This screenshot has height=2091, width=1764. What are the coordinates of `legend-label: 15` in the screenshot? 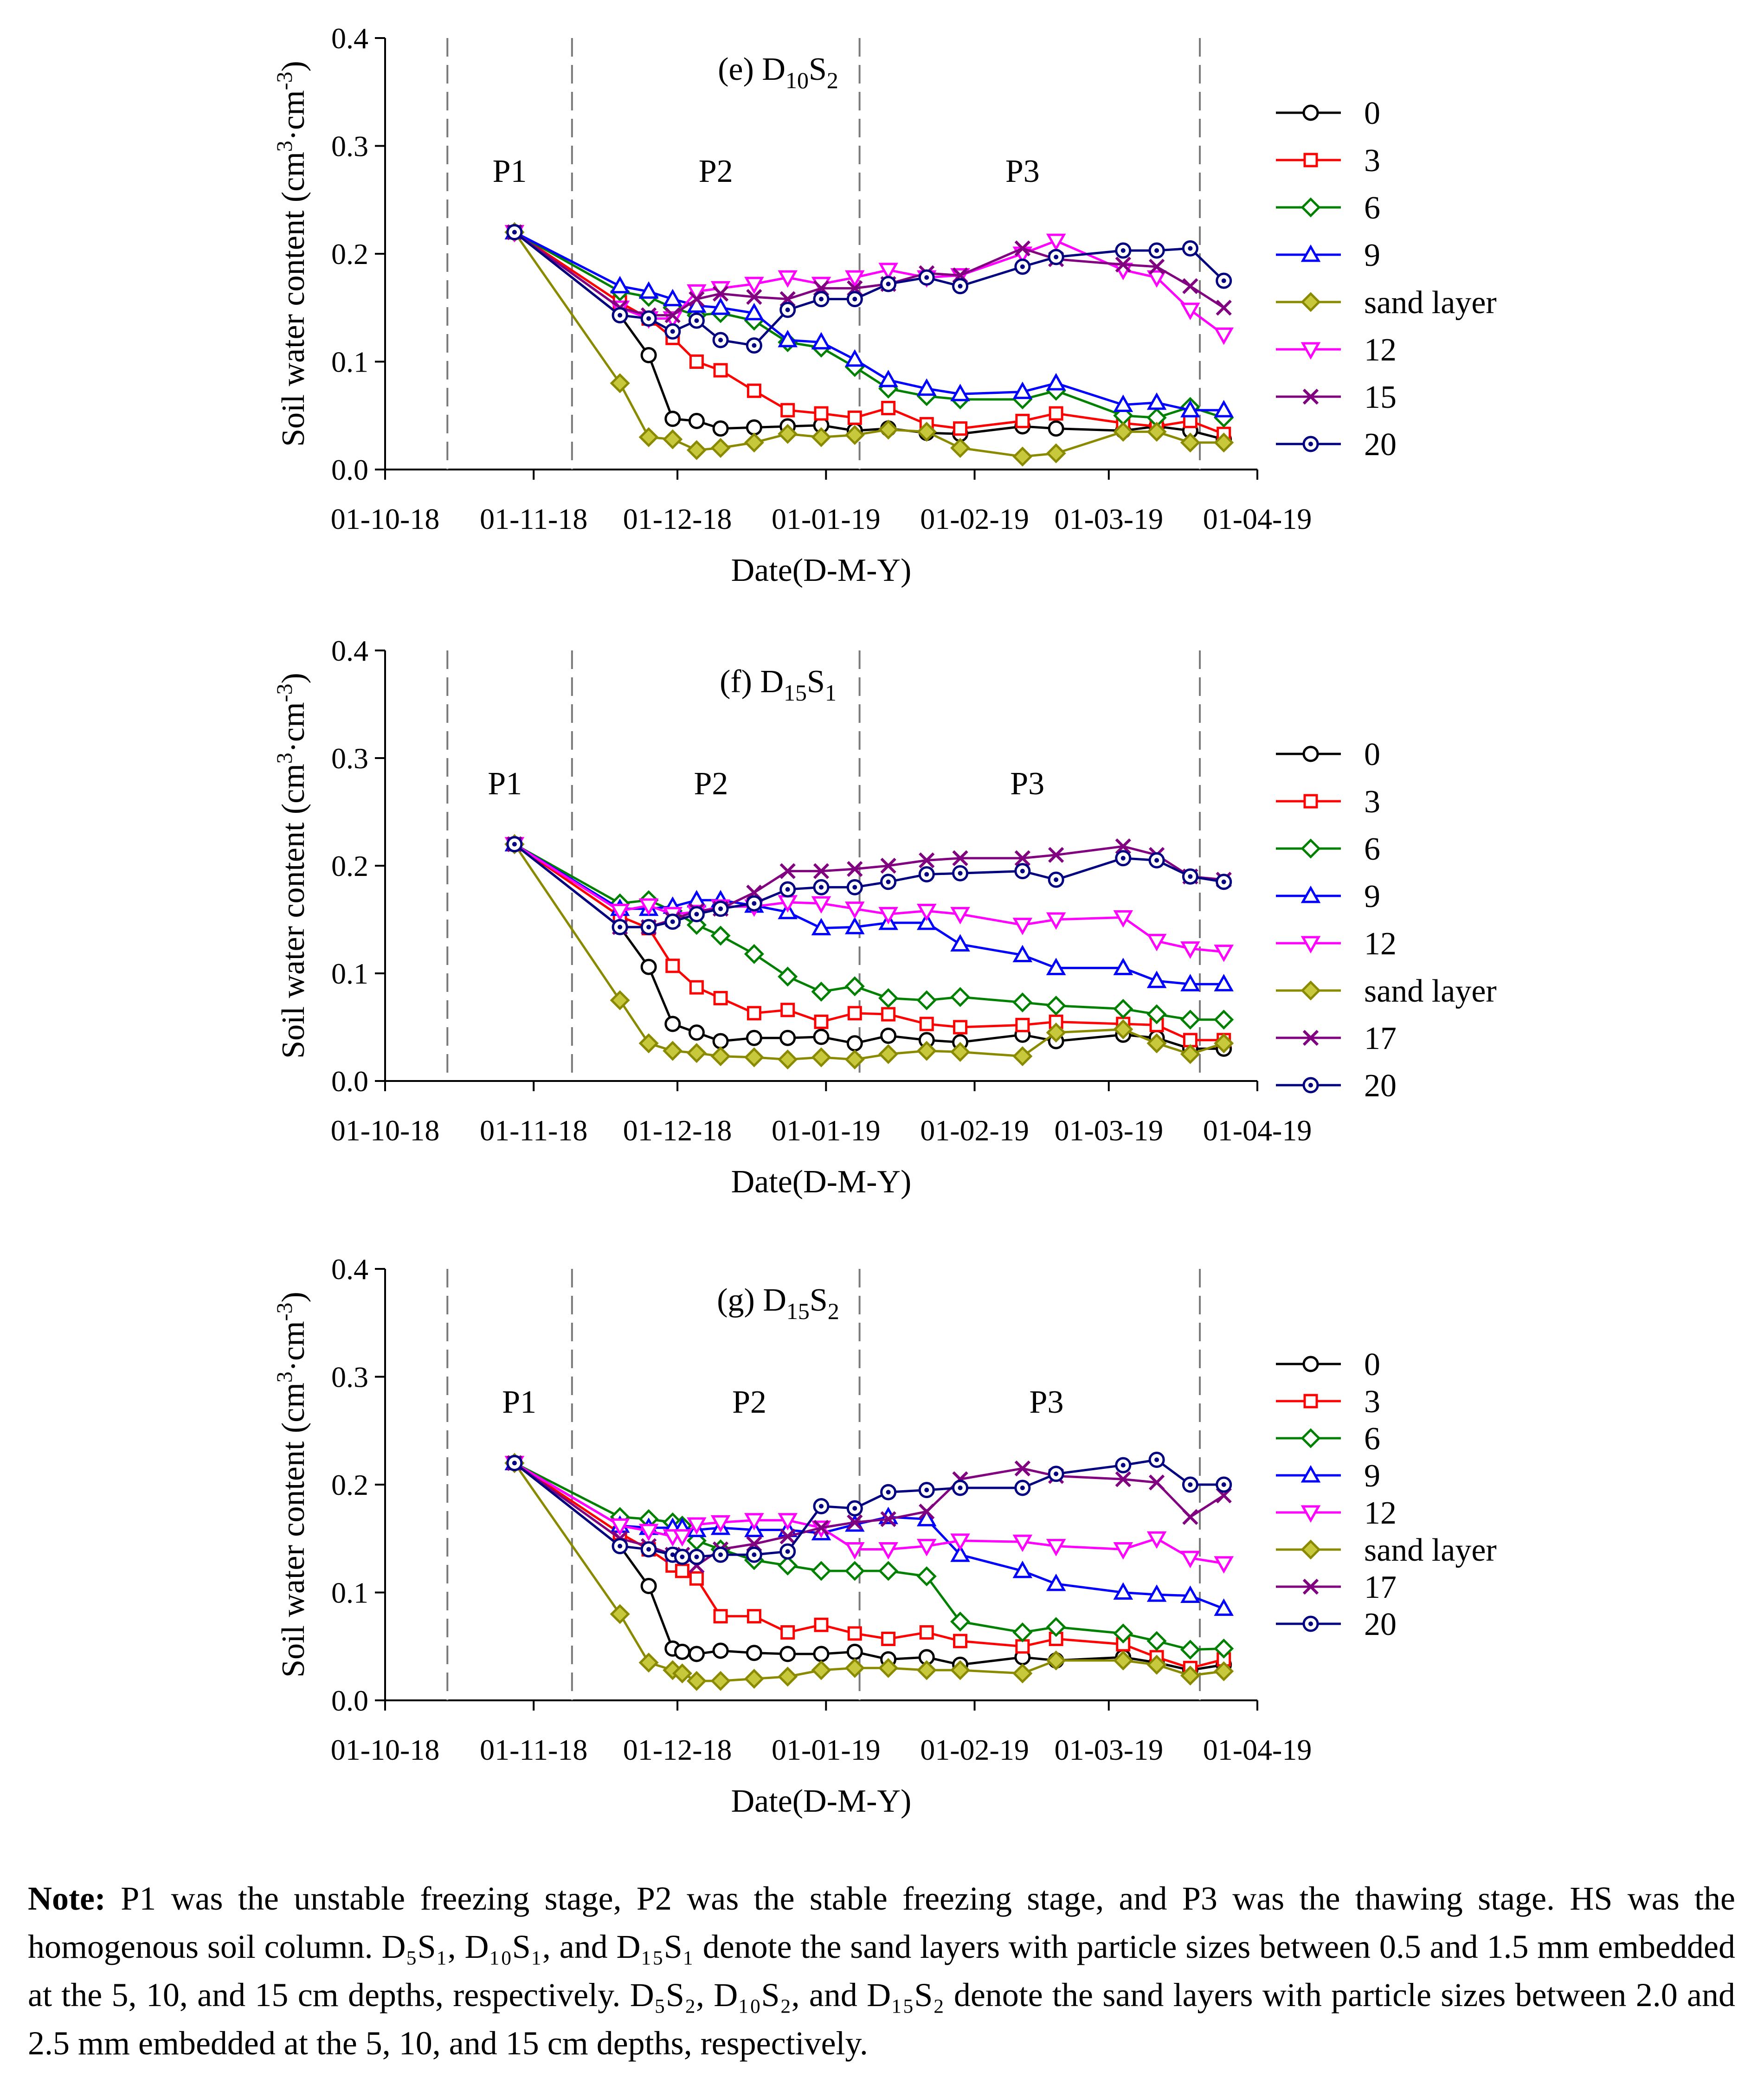 It's located at (1381, 397).